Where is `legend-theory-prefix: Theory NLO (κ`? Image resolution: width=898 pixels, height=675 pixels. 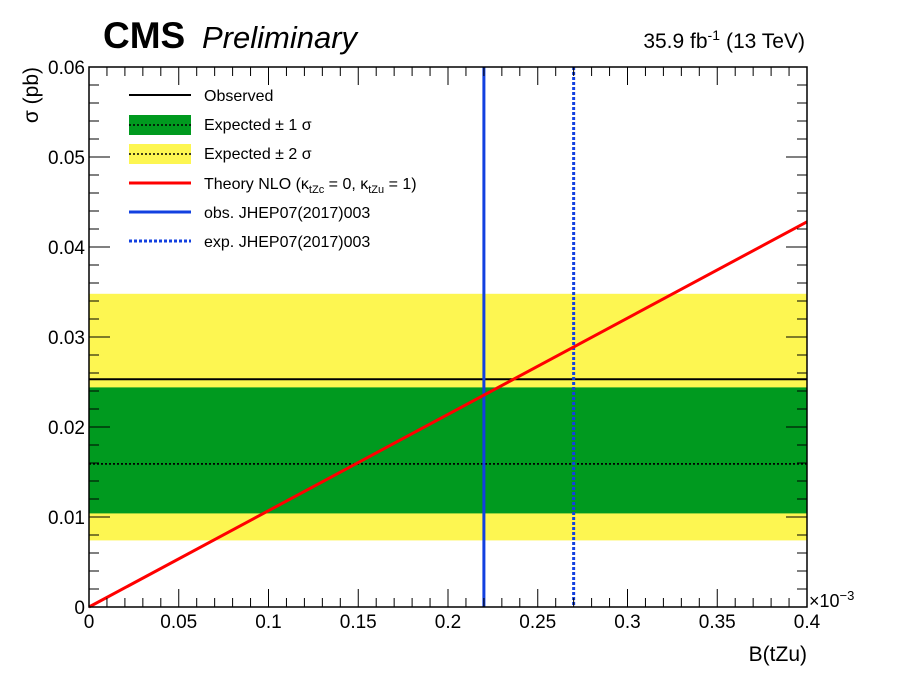
legend-theory-prefix: Theory NLO (κ is located at coordinates (257, 184).